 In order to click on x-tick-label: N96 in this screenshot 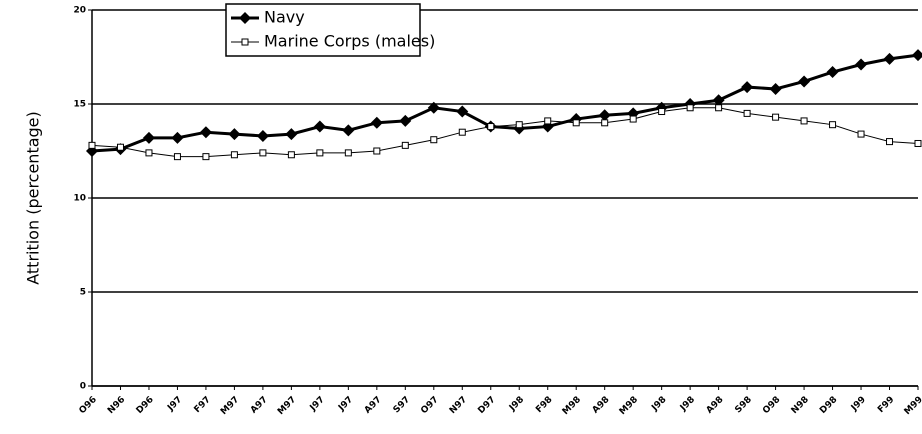, I will do `click(116, 405)`.